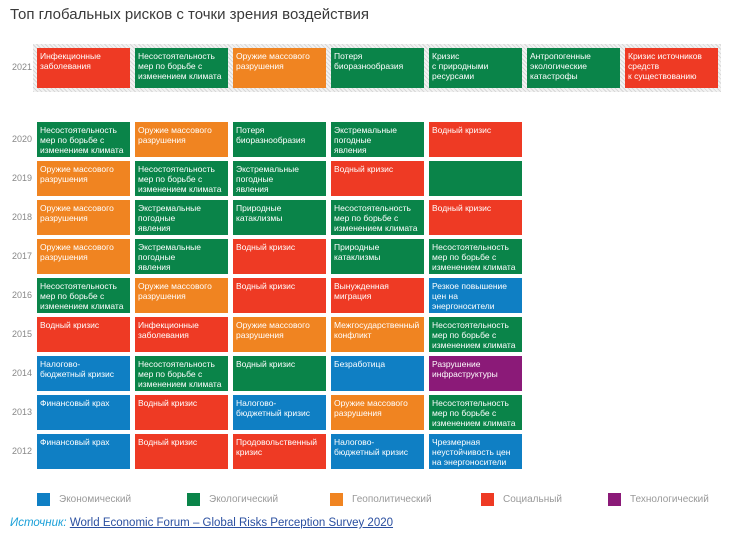 The width and height of the screenshot is (729, 541). What do you see at coordinates (475, 178) in the screenshot?
I see `risk-cell` at bounding box center [475, 178].